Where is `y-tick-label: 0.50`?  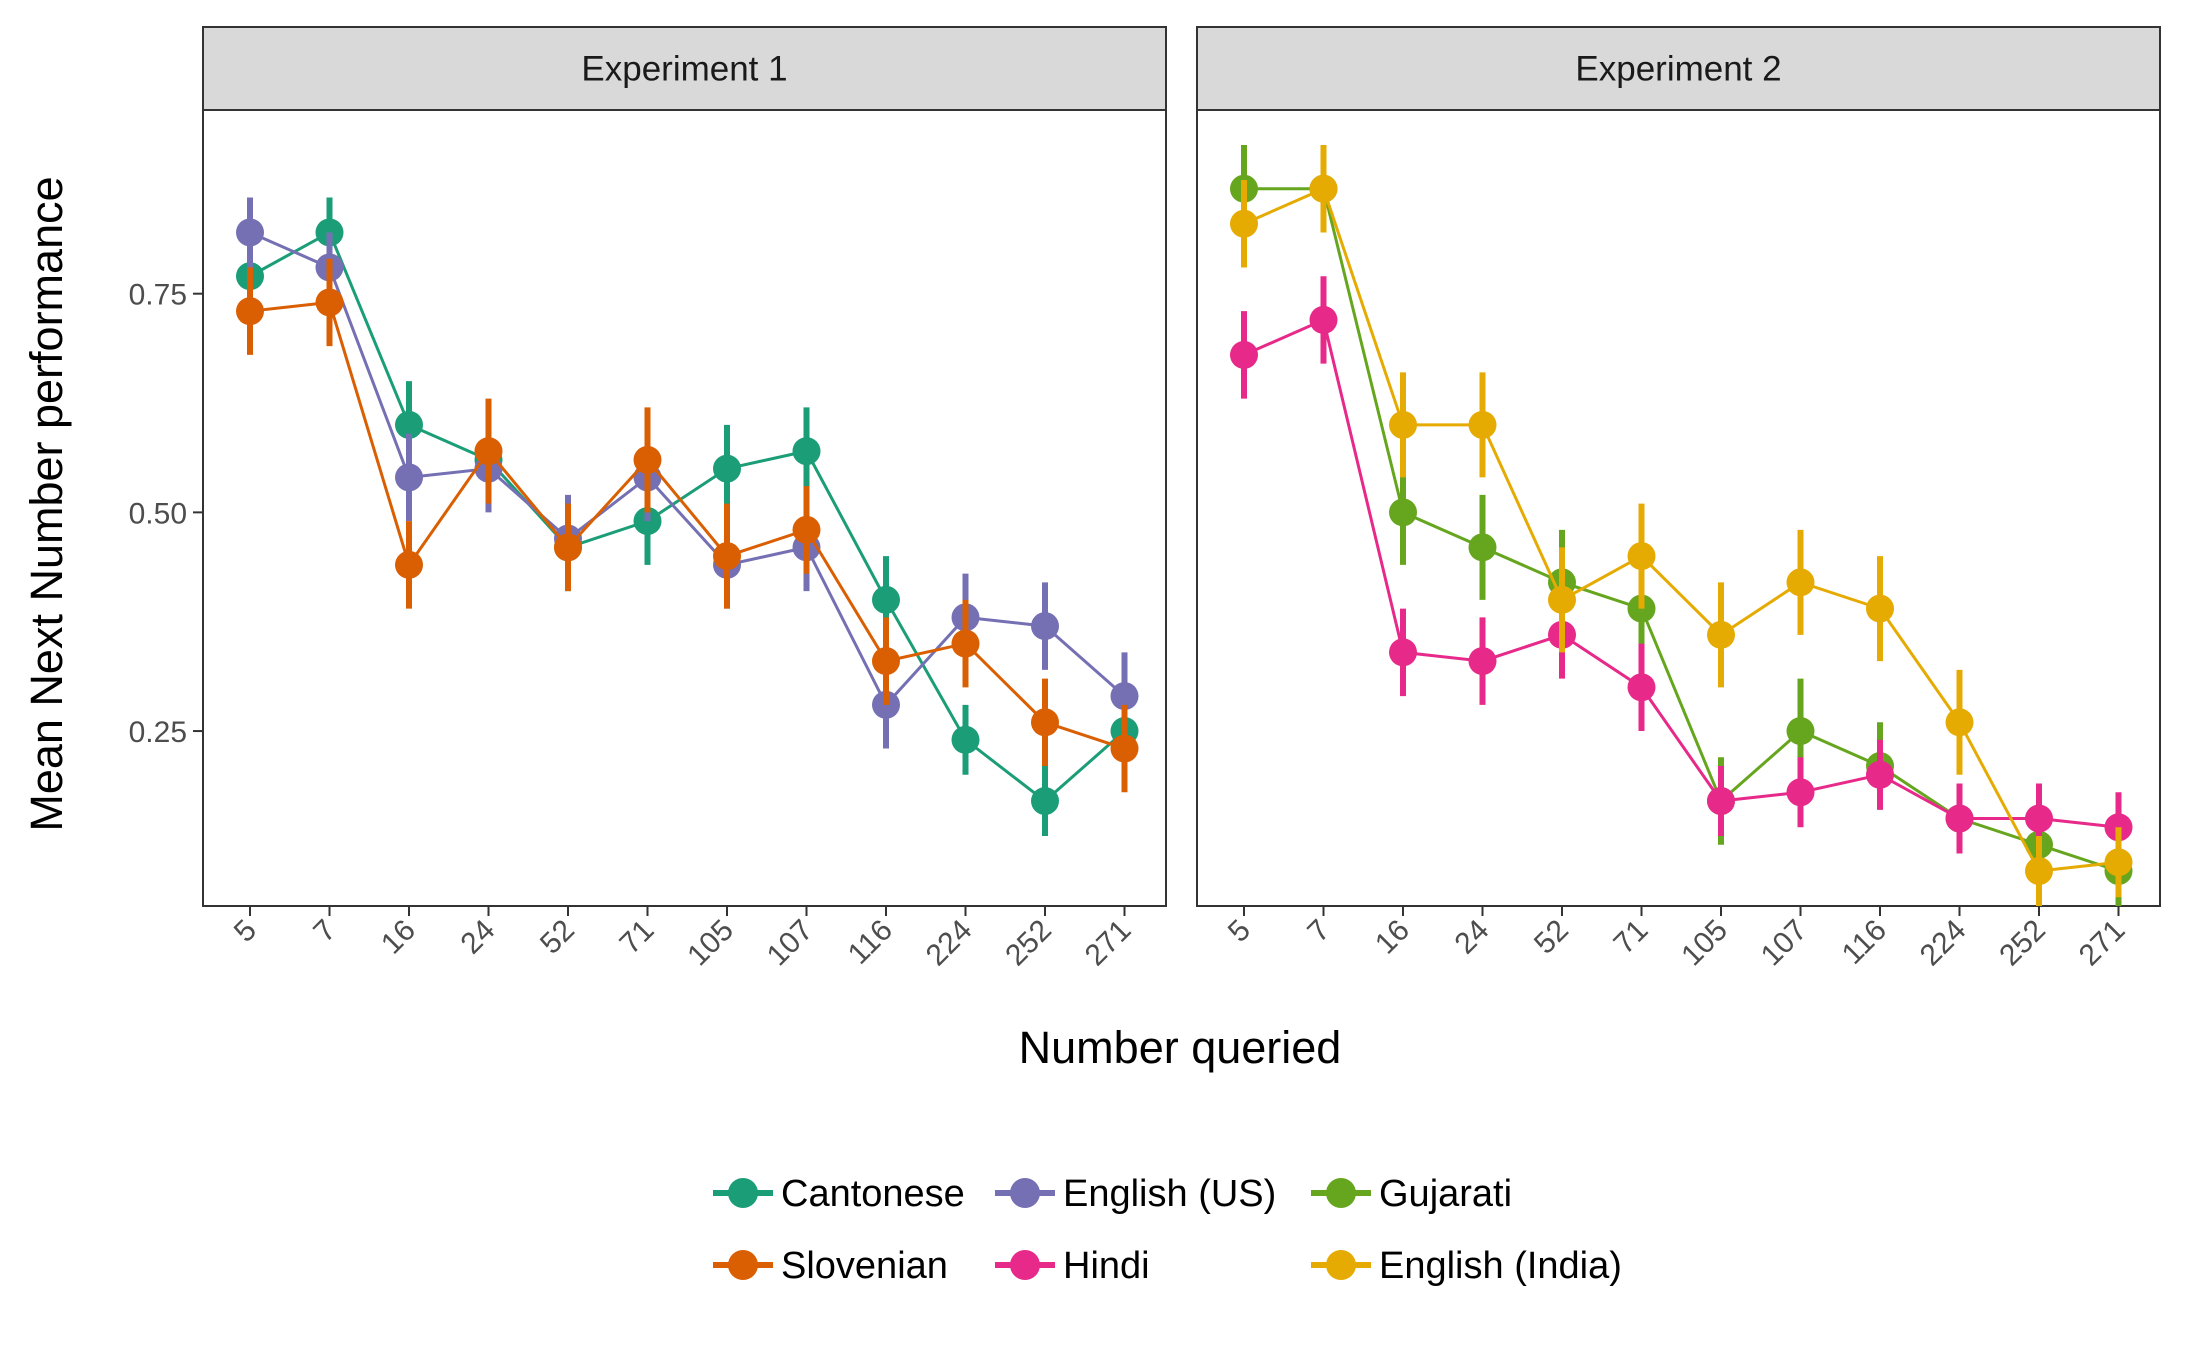 y-tick-label: 0.50 is located at coordinates (158, 513).